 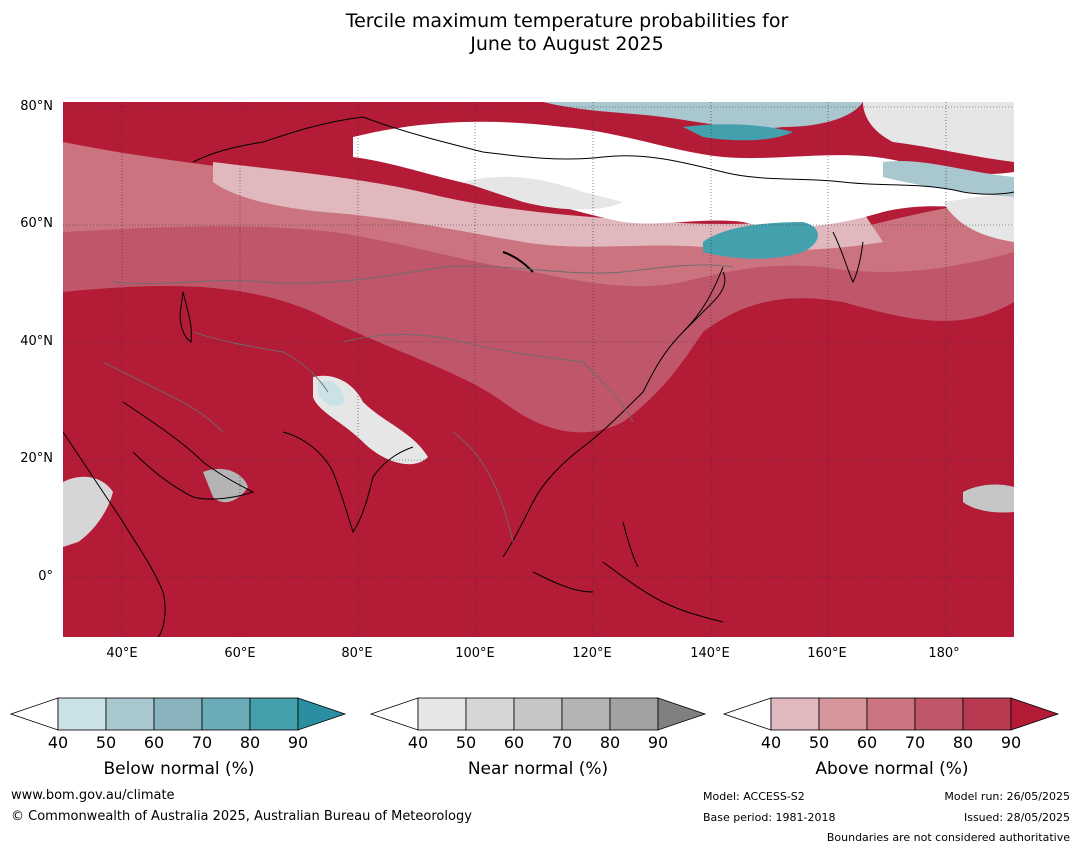 What do you see at coordinates (483, 487) in the screenshot?
I see `border-se-asia` at bounding box center [483, 487].